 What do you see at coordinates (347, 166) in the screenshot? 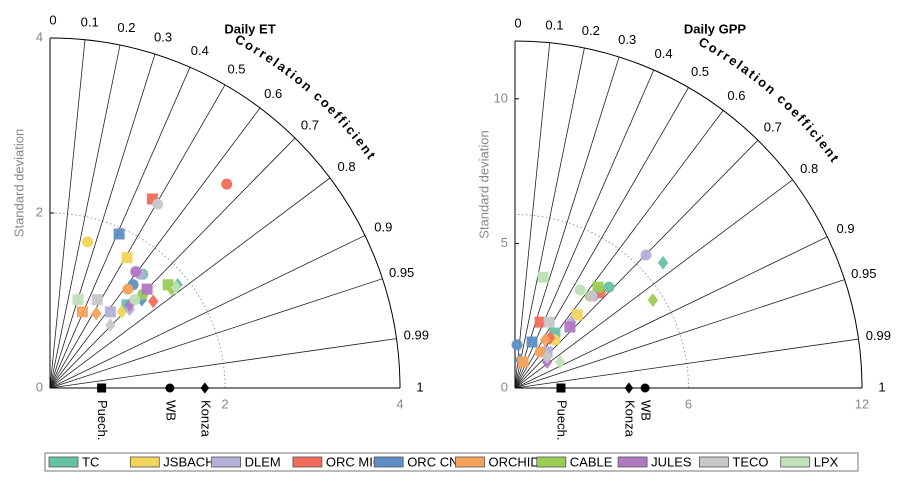
I see `corr-tick-label: 0.8` at bounding box center [347, 166].